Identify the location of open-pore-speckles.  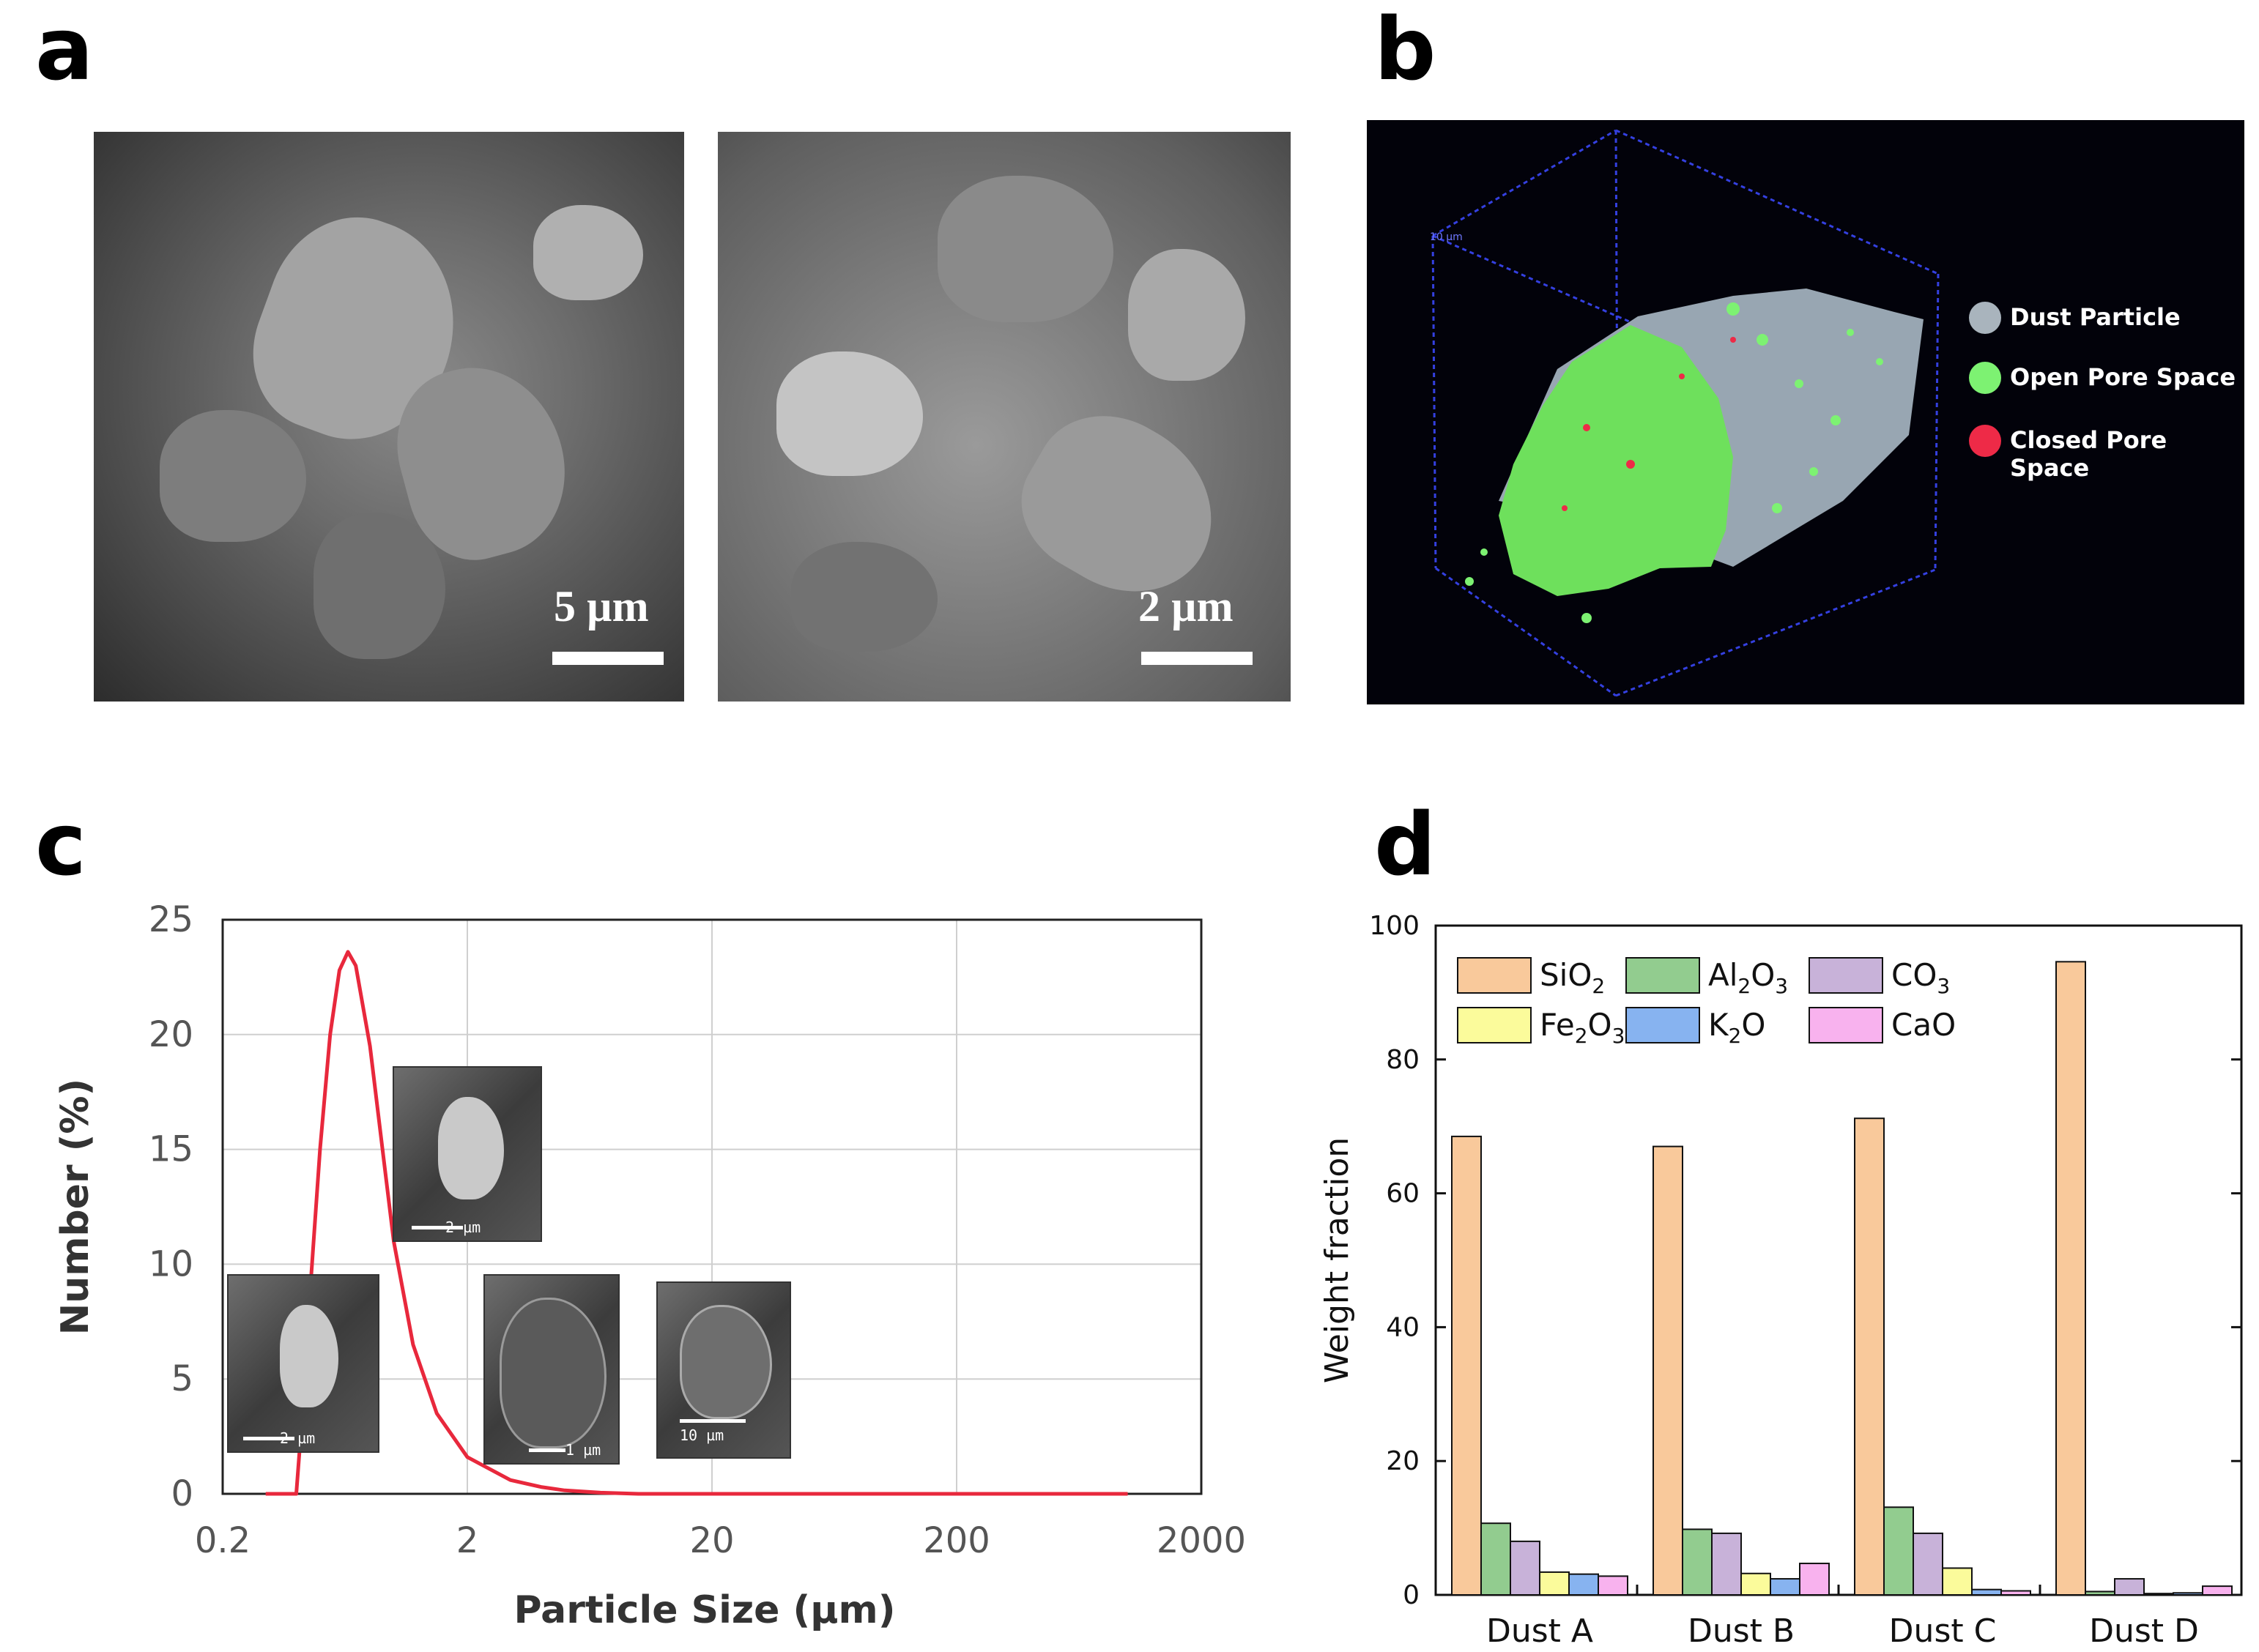
(1674, 462).